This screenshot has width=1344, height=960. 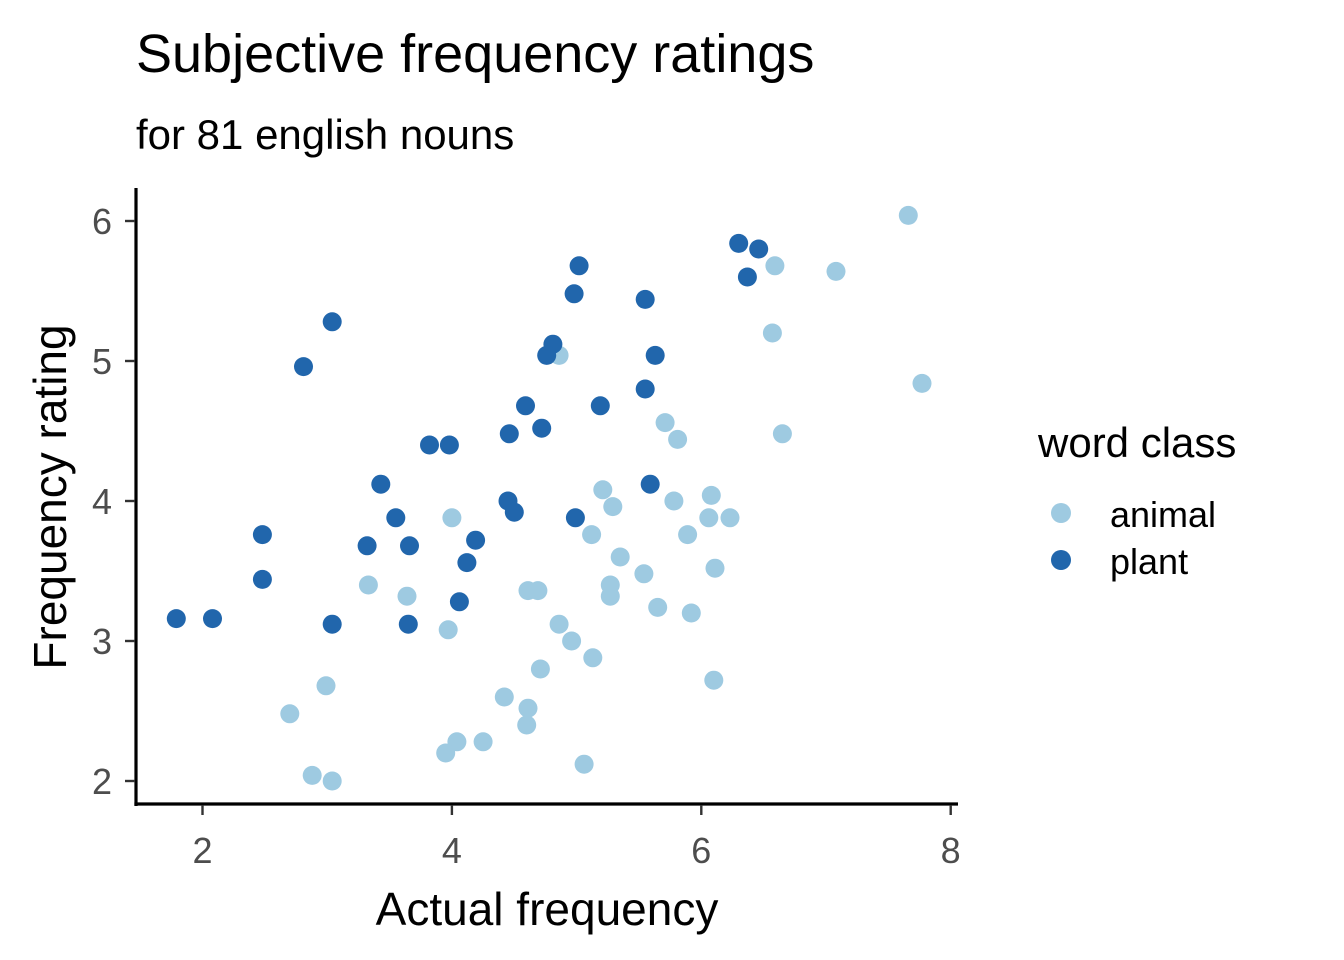 What do you see at coordinates (1061, 560) in the screenshot?
I see `legend-swatch-plant` at bounding box center [1061, 560].